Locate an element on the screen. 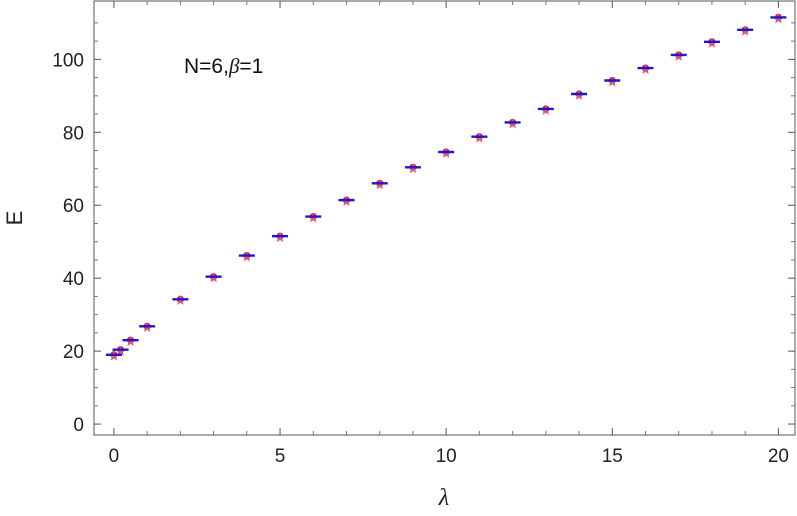 The width and height of the screenshot is (797, 516). annotation-label: N=6,β=1 is located at coordinates (223, 66).